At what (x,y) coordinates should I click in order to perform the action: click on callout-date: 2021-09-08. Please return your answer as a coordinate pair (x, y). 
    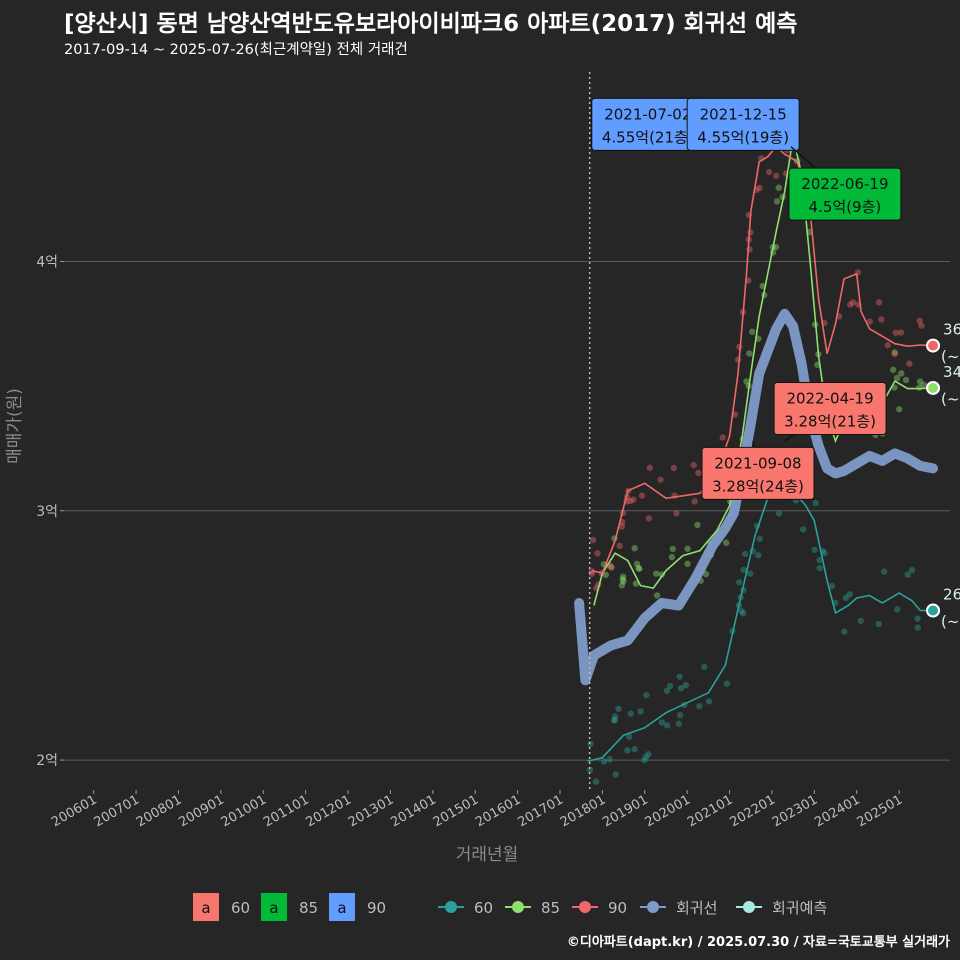
    Looking at the image, I should click on (757, 463).